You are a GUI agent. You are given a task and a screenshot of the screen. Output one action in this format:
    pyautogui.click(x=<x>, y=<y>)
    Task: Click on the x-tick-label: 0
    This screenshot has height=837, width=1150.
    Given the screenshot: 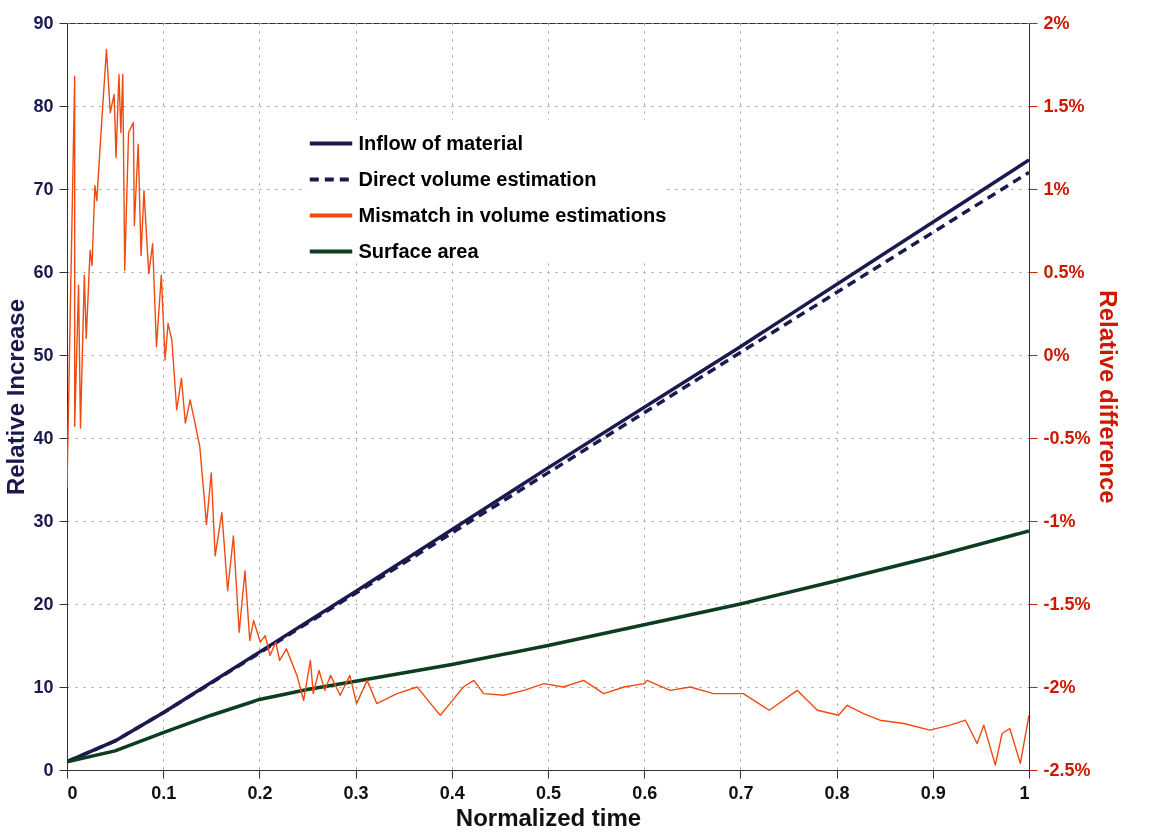 What is the action you would take?
    pyautogui.click(x=72, y=792)
    